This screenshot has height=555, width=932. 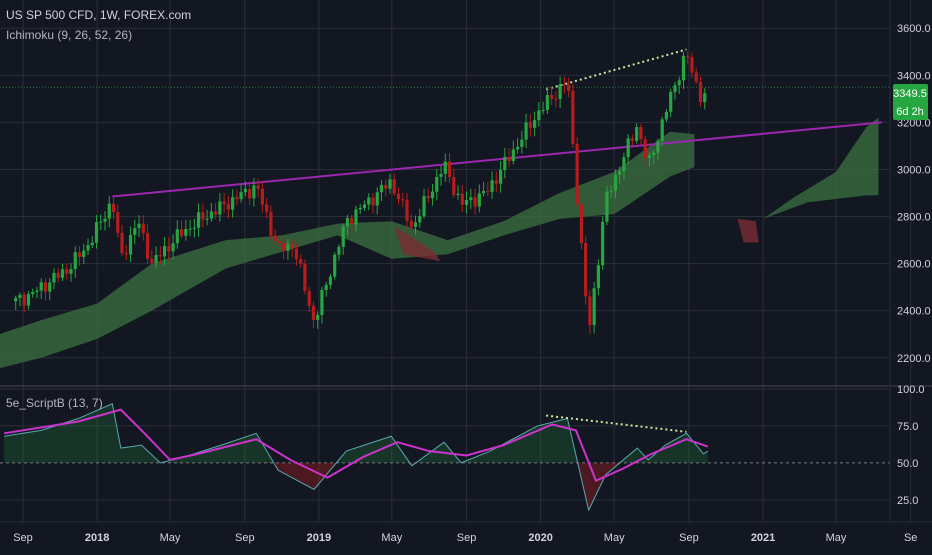 What do you see at coordinates (356, 433) in the screenshot?
I see `osc-area-bullish` at bounding box center [356, 433].